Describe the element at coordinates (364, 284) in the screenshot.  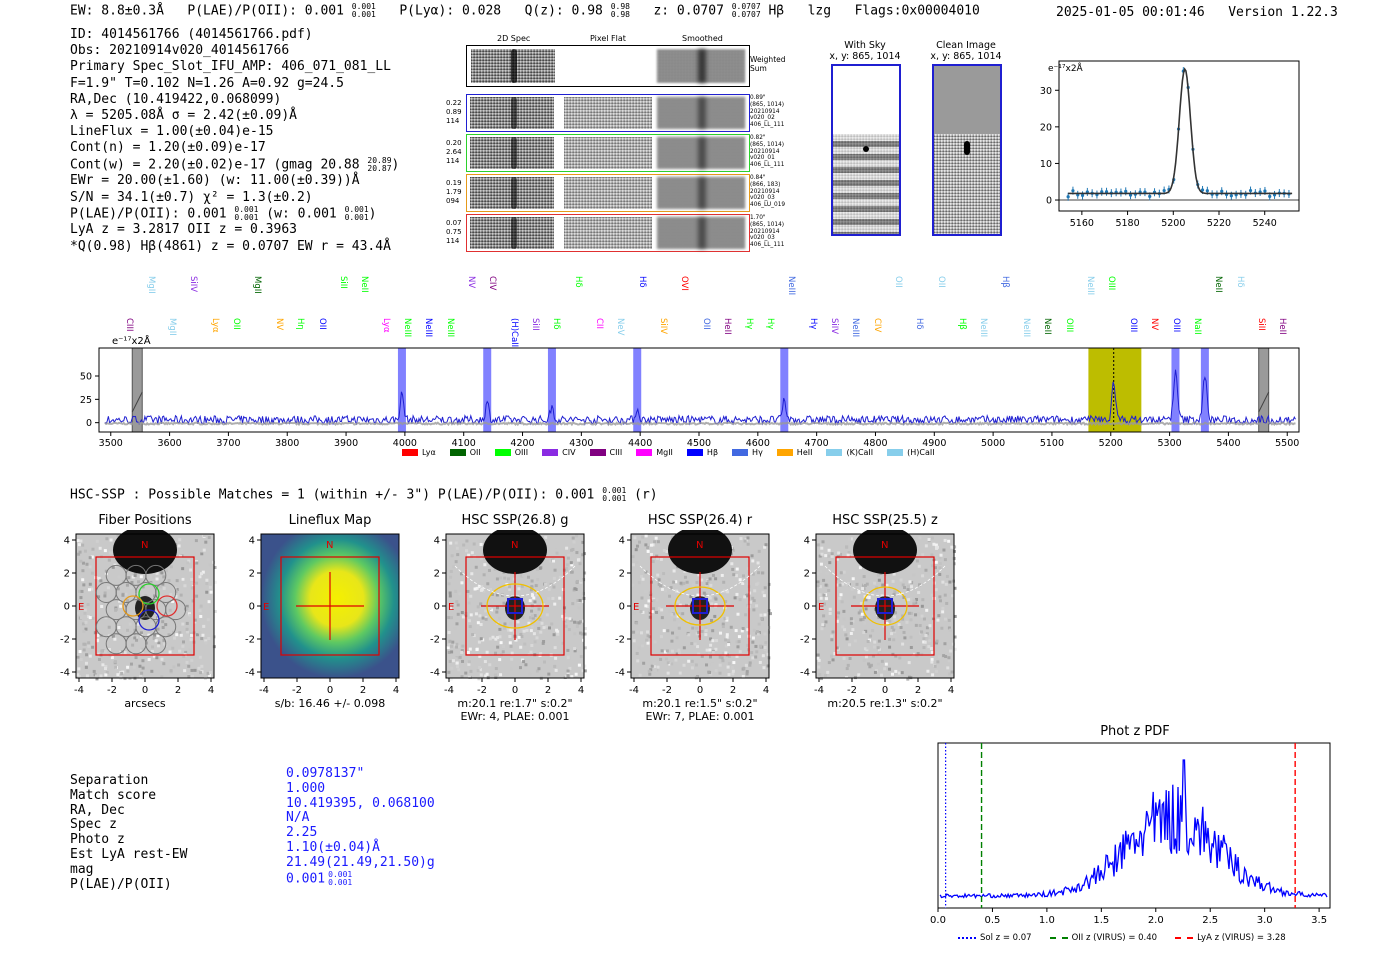
I see `spectral-line-label: NeII` at that location.